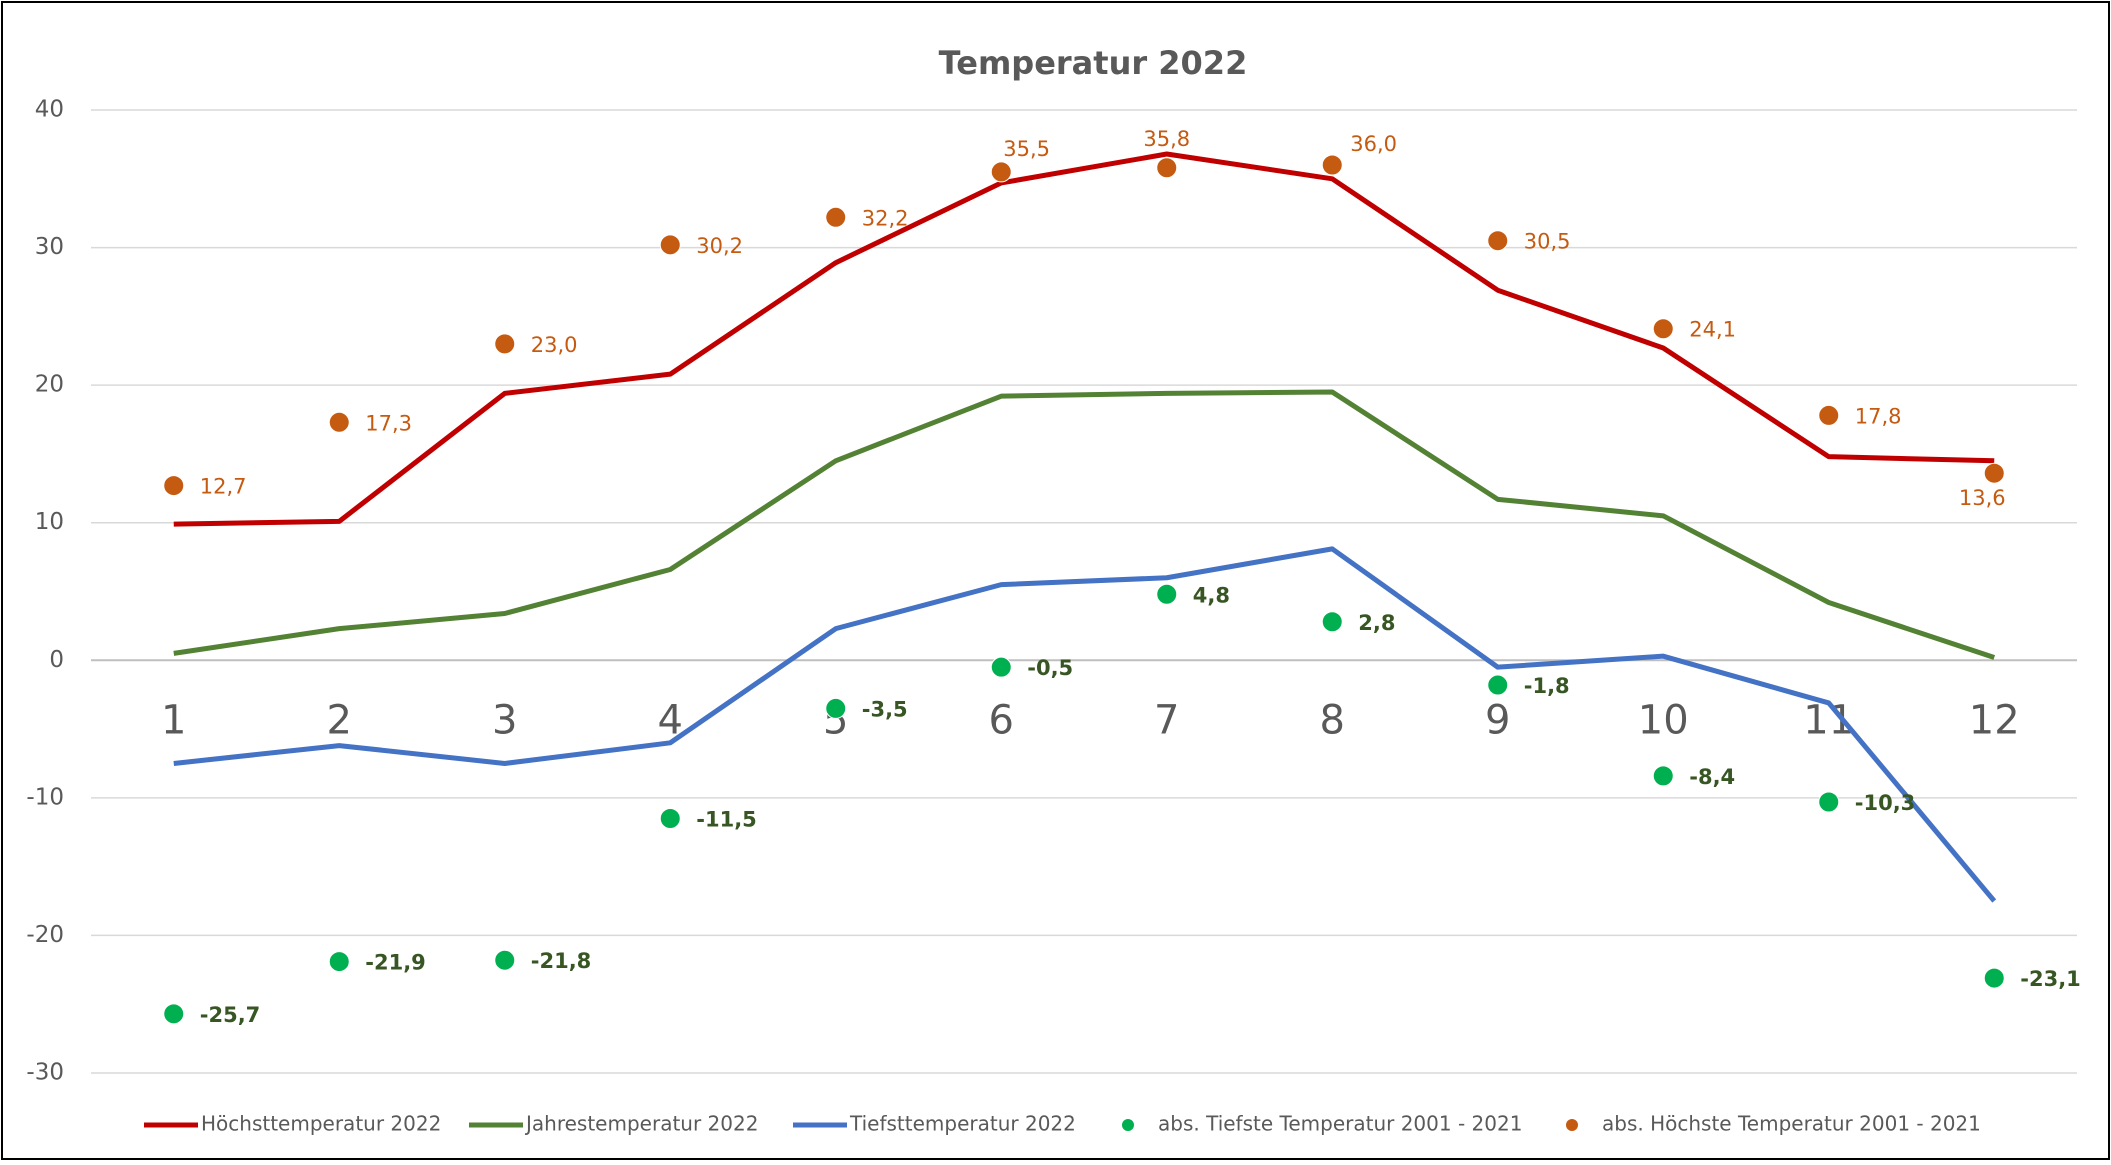 Image resolution: width=2111 pixels, height=1165 pixels. I want to click on data-label: -25,7, so click(230, 1015).